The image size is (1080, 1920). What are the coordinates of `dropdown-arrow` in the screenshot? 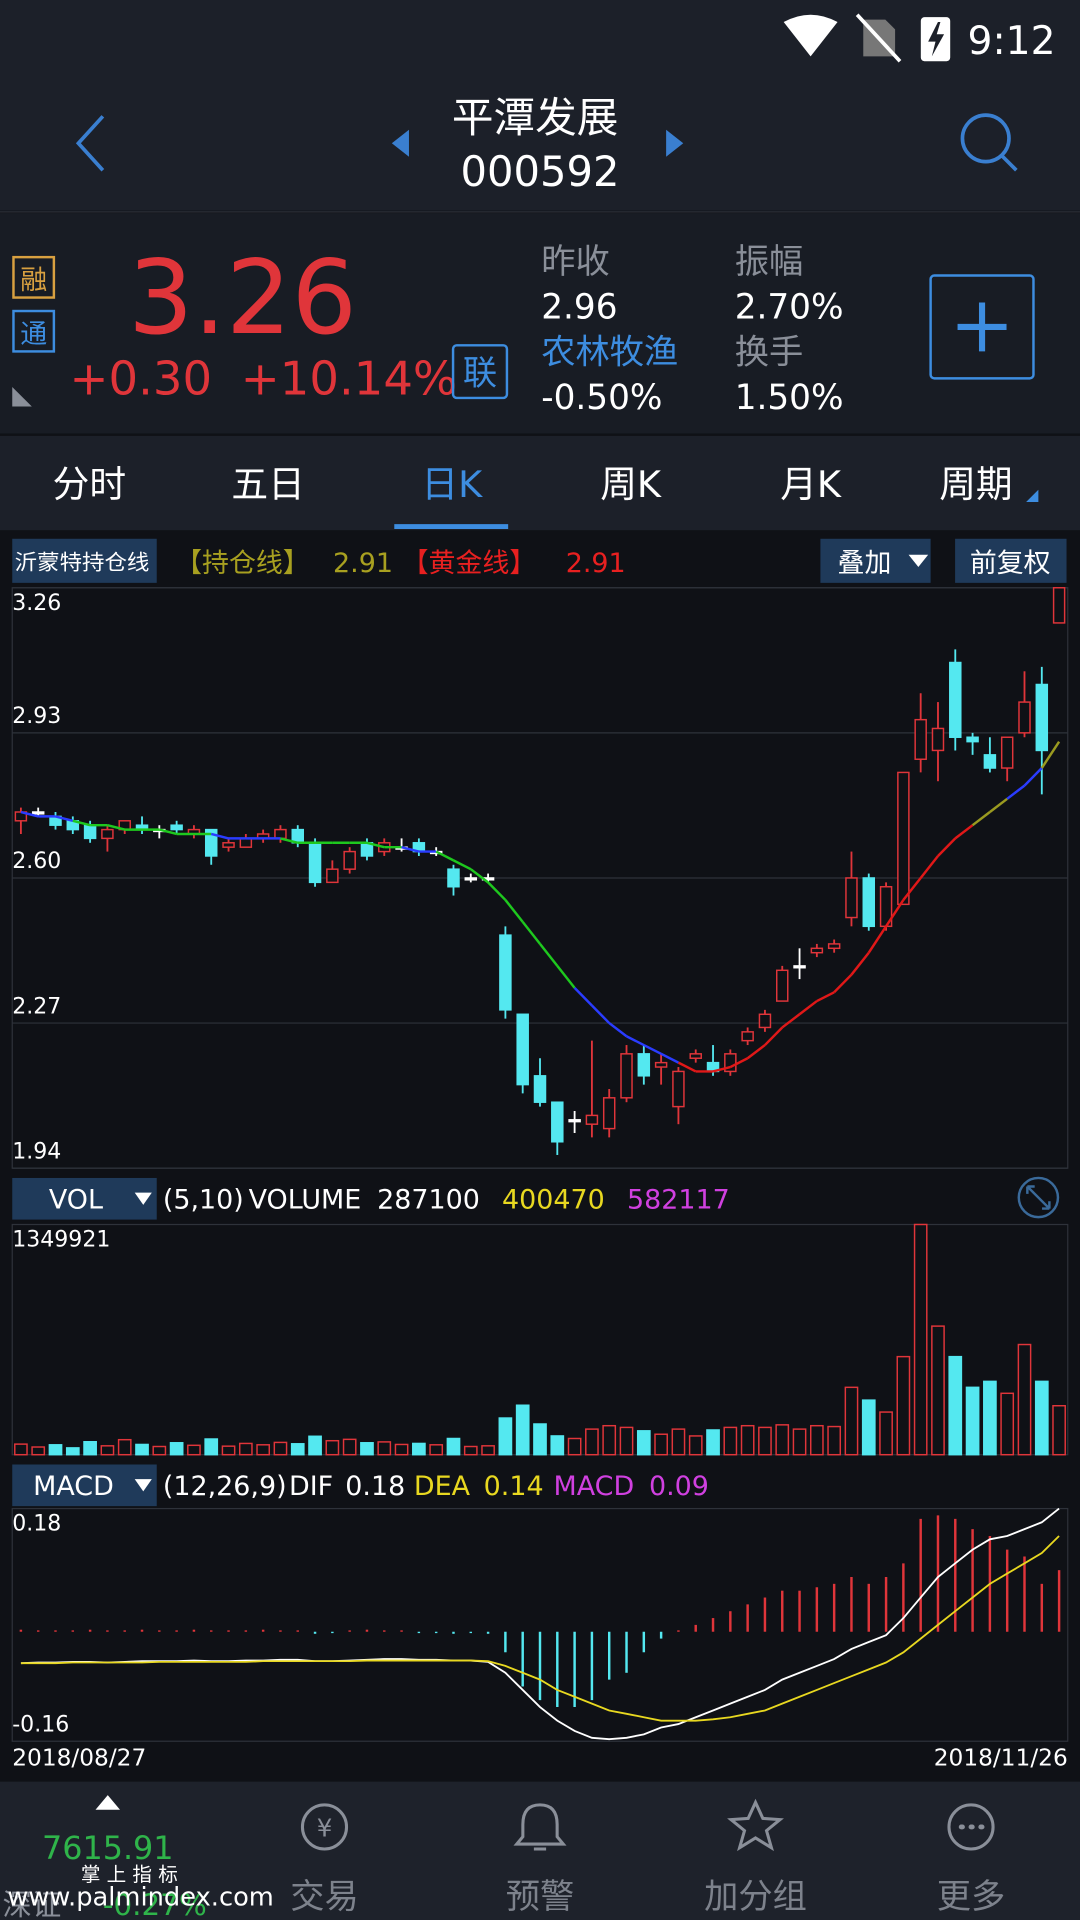 It's located at (143, 1485).